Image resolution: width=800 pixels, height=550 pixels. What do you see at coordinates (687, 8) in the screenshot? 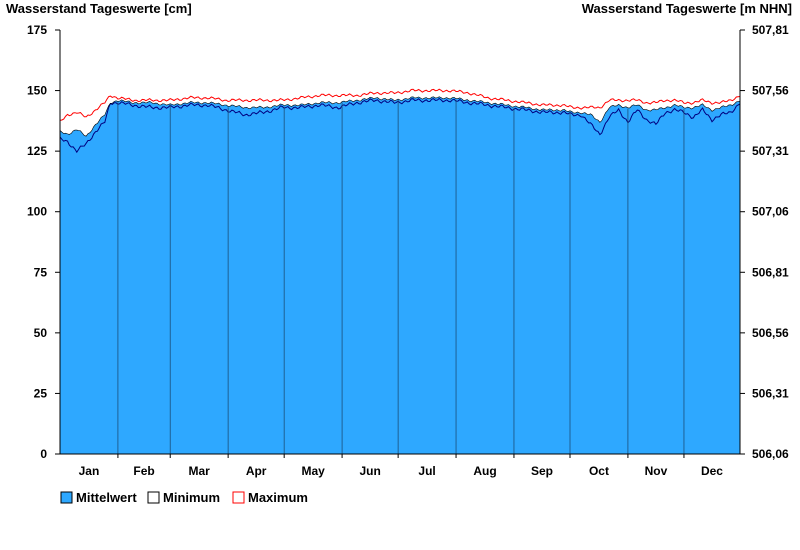
I see `right-axis-title: Wasserstand Tageswerte [m NHN]` at bounding box center [687, 8].